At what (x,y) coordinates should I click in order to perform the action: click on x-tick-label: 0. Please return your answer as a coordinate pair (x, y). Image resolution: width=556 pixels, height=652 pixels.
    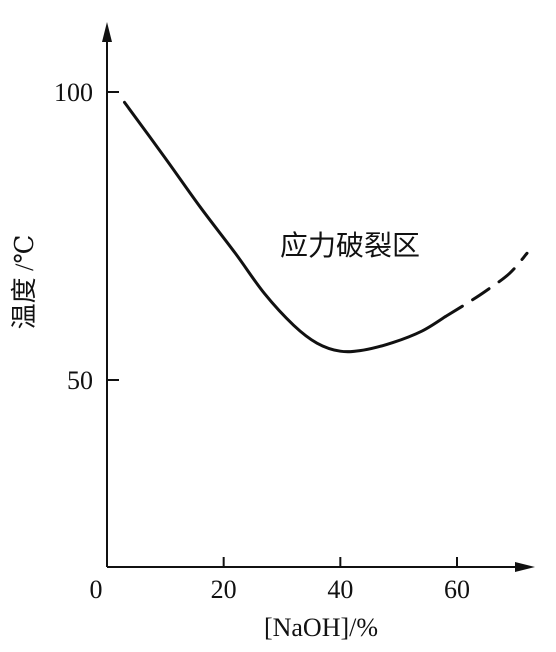
    Looking at the image, I should click on (96, 589).